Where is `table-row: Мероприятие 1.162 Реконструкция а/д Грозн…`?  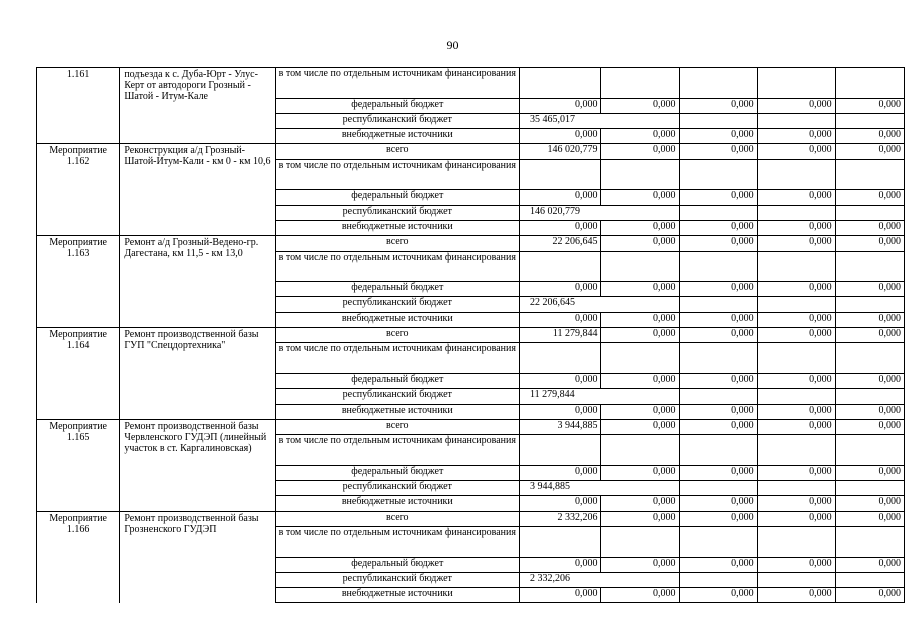 table-row: Мероприятие 1.162 Реконструкция а/д Грозн… is located at coordinates (470, 190).